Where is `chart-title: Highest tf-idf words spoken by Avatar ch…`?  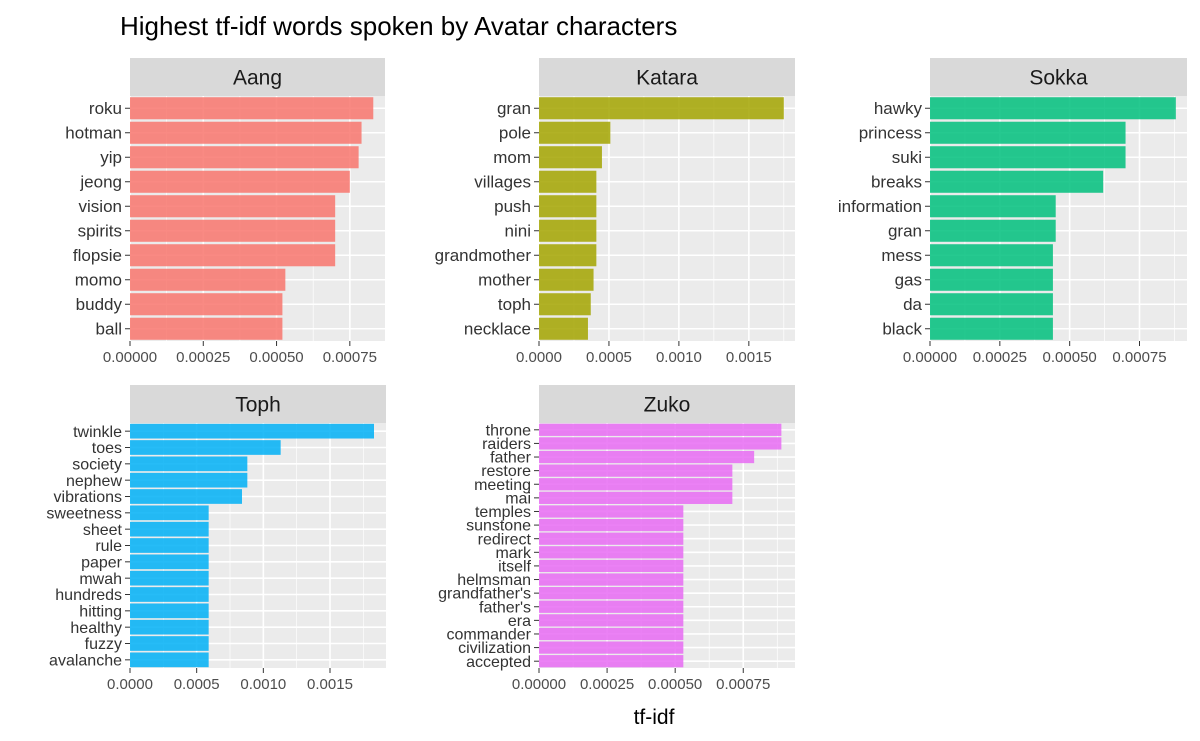
chart-title: Highest tf-idf words spoken by Avatar ch… is located at coordinates (398, 26).